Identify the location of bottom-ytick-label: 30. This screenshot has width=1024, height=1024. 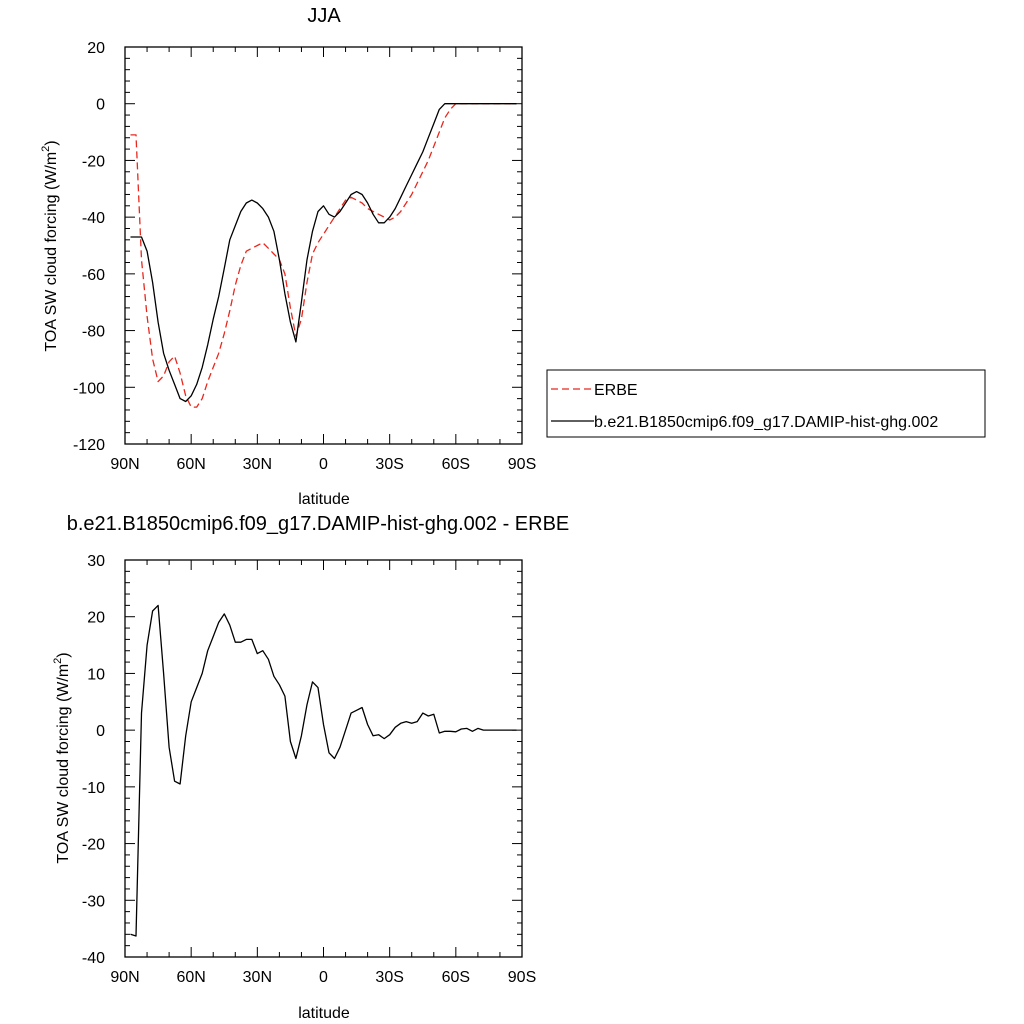
(96, 561).